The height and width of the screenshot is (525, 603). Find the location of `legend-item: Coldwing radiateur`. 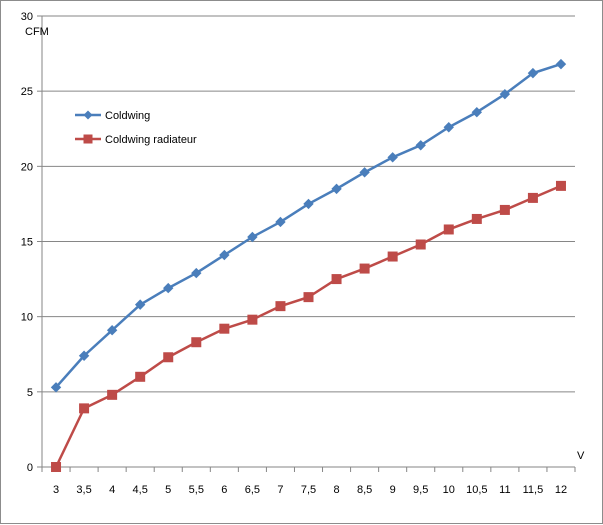

legend-item: Coldwing radiateur is located at coordinates (136, 140).